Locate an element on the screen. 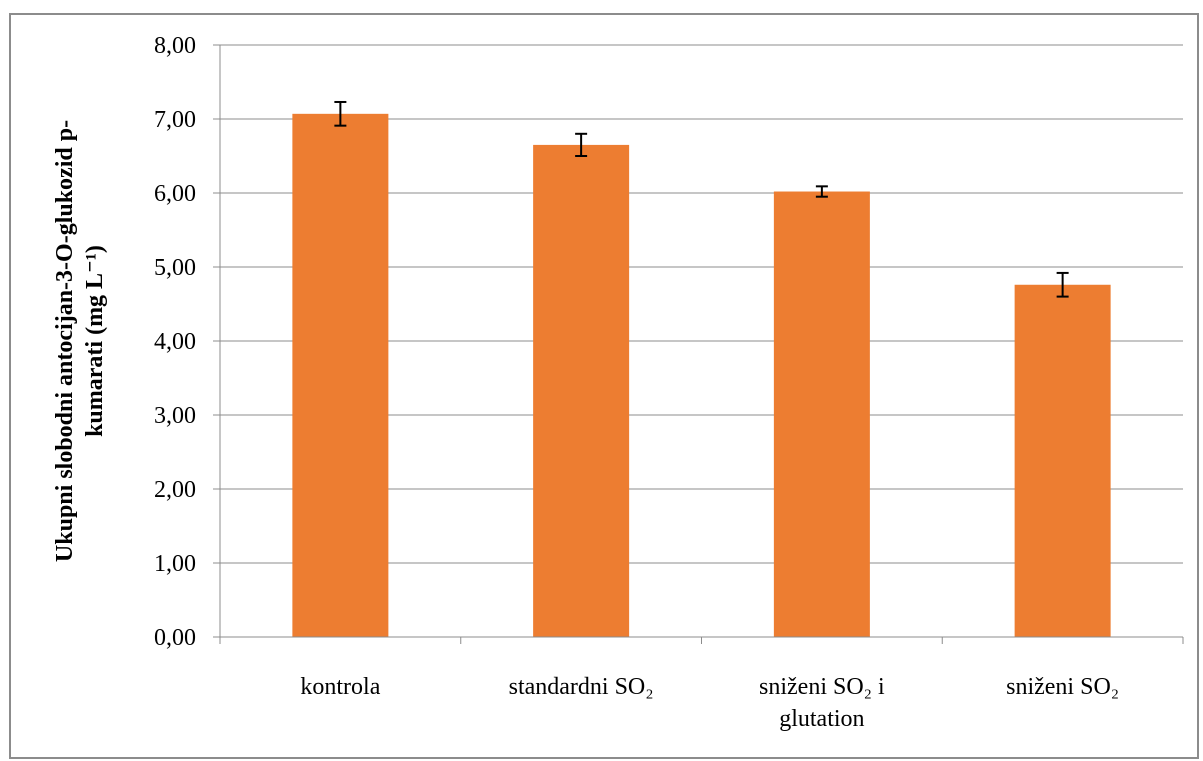 The height and width of the screenshot is (761, 1203). x-category-label: sniženi SO₂ is located at coordinates (1062, 687).